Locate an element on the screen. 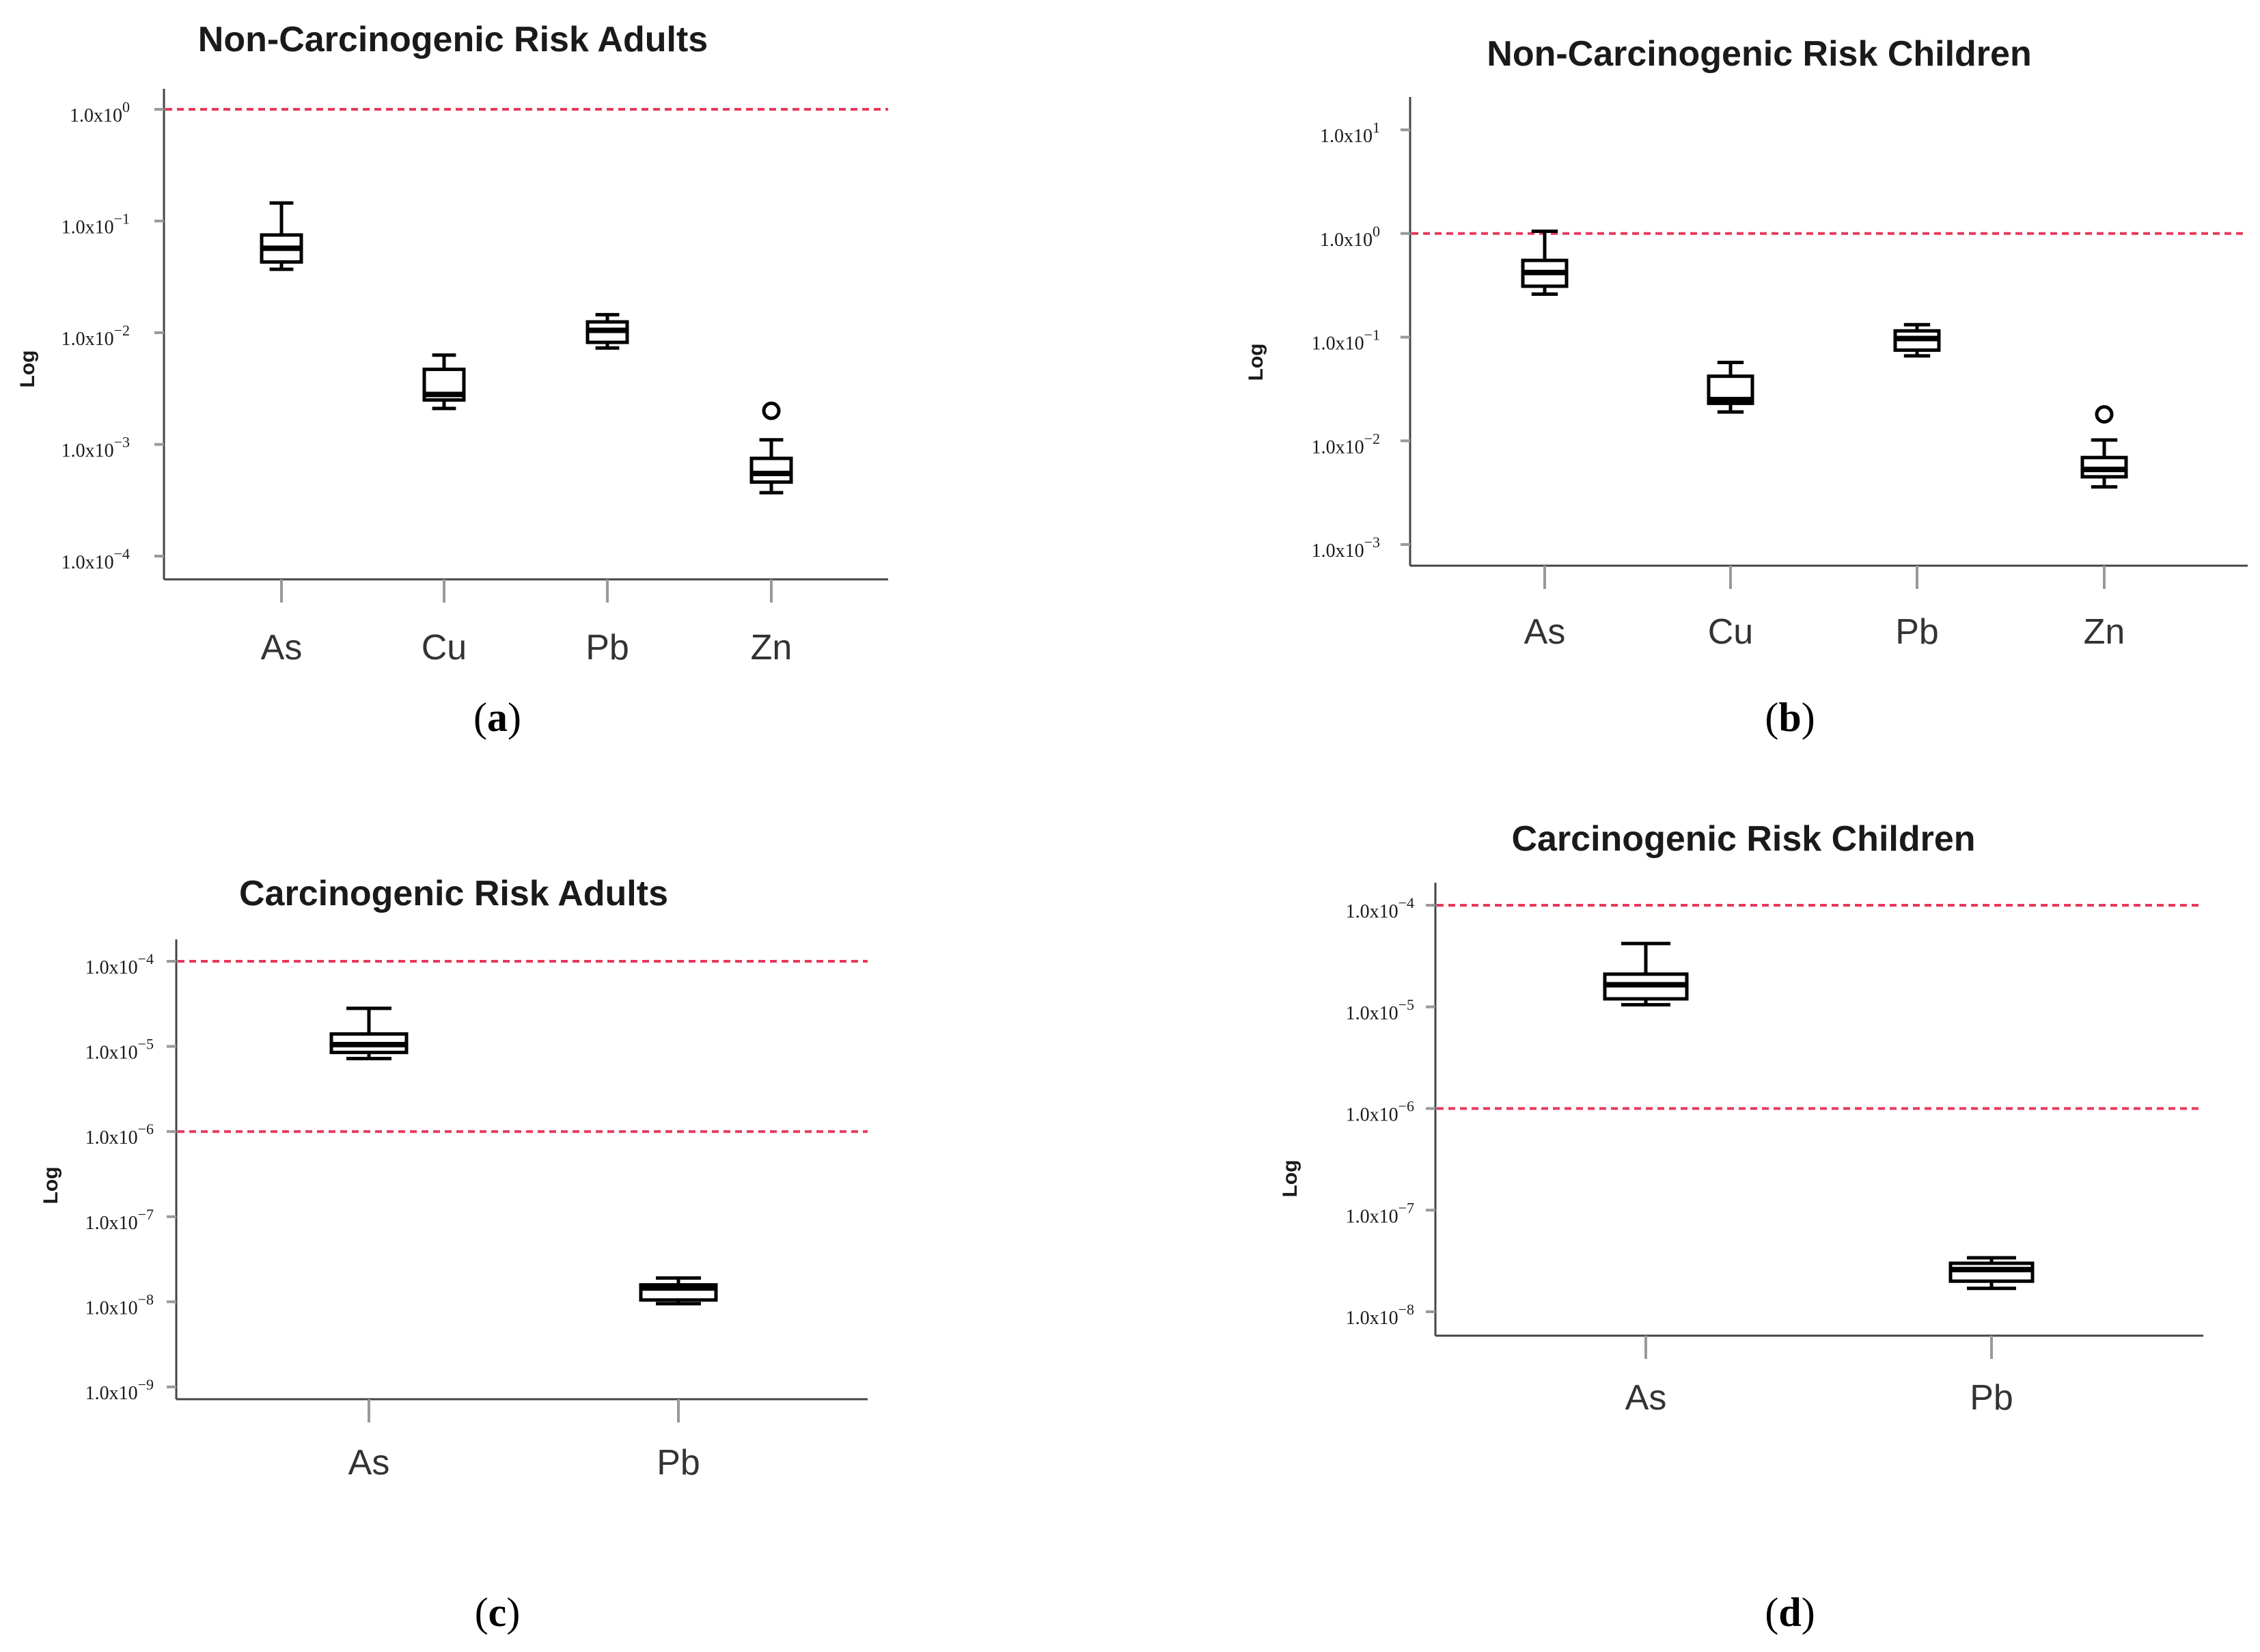 This screenshot has height=1652, width=2260. y-tick-label: 1.0x10⁻⁹ is located at coordinates (120, 1390).